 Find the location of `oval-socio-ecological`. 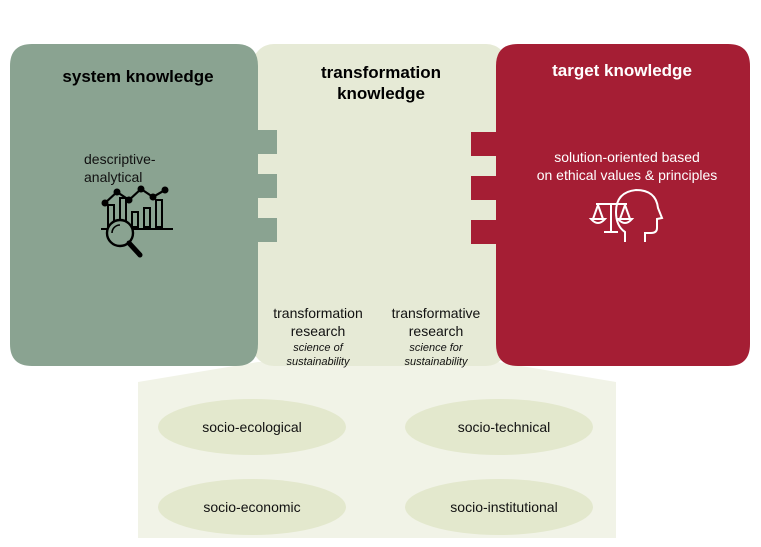

oval-socio-ecological is located at coordinates (252, 427).